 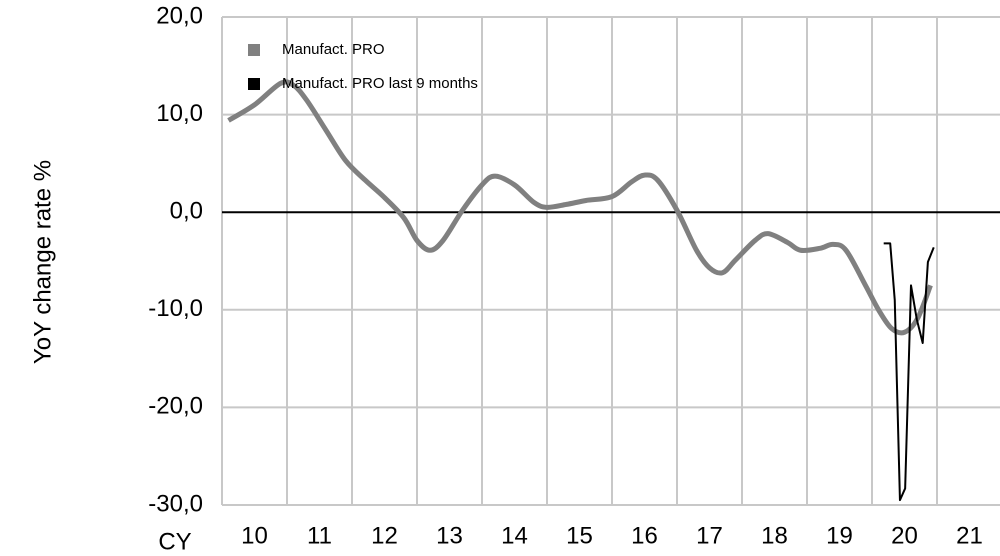 I want to click on y-tick-label: 20,0, so click(x=179, y=15).